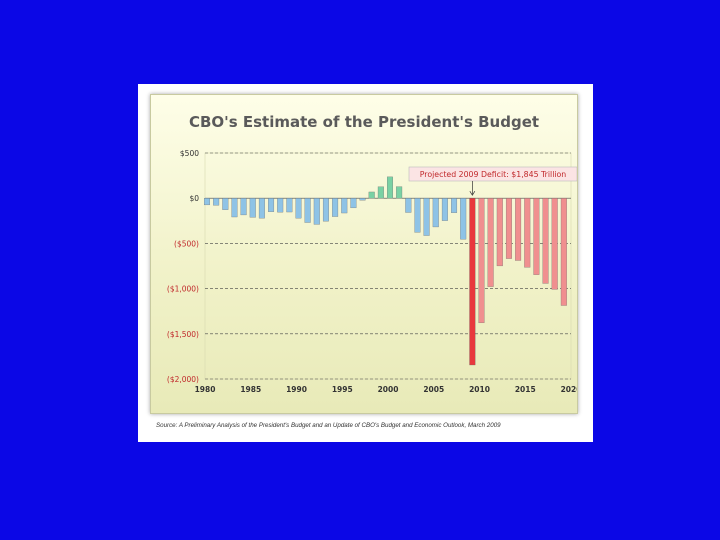  What do you see at coordinates (307, 210) in the screenshot?
I see `bar-1991` at bounding box center [307, 210].